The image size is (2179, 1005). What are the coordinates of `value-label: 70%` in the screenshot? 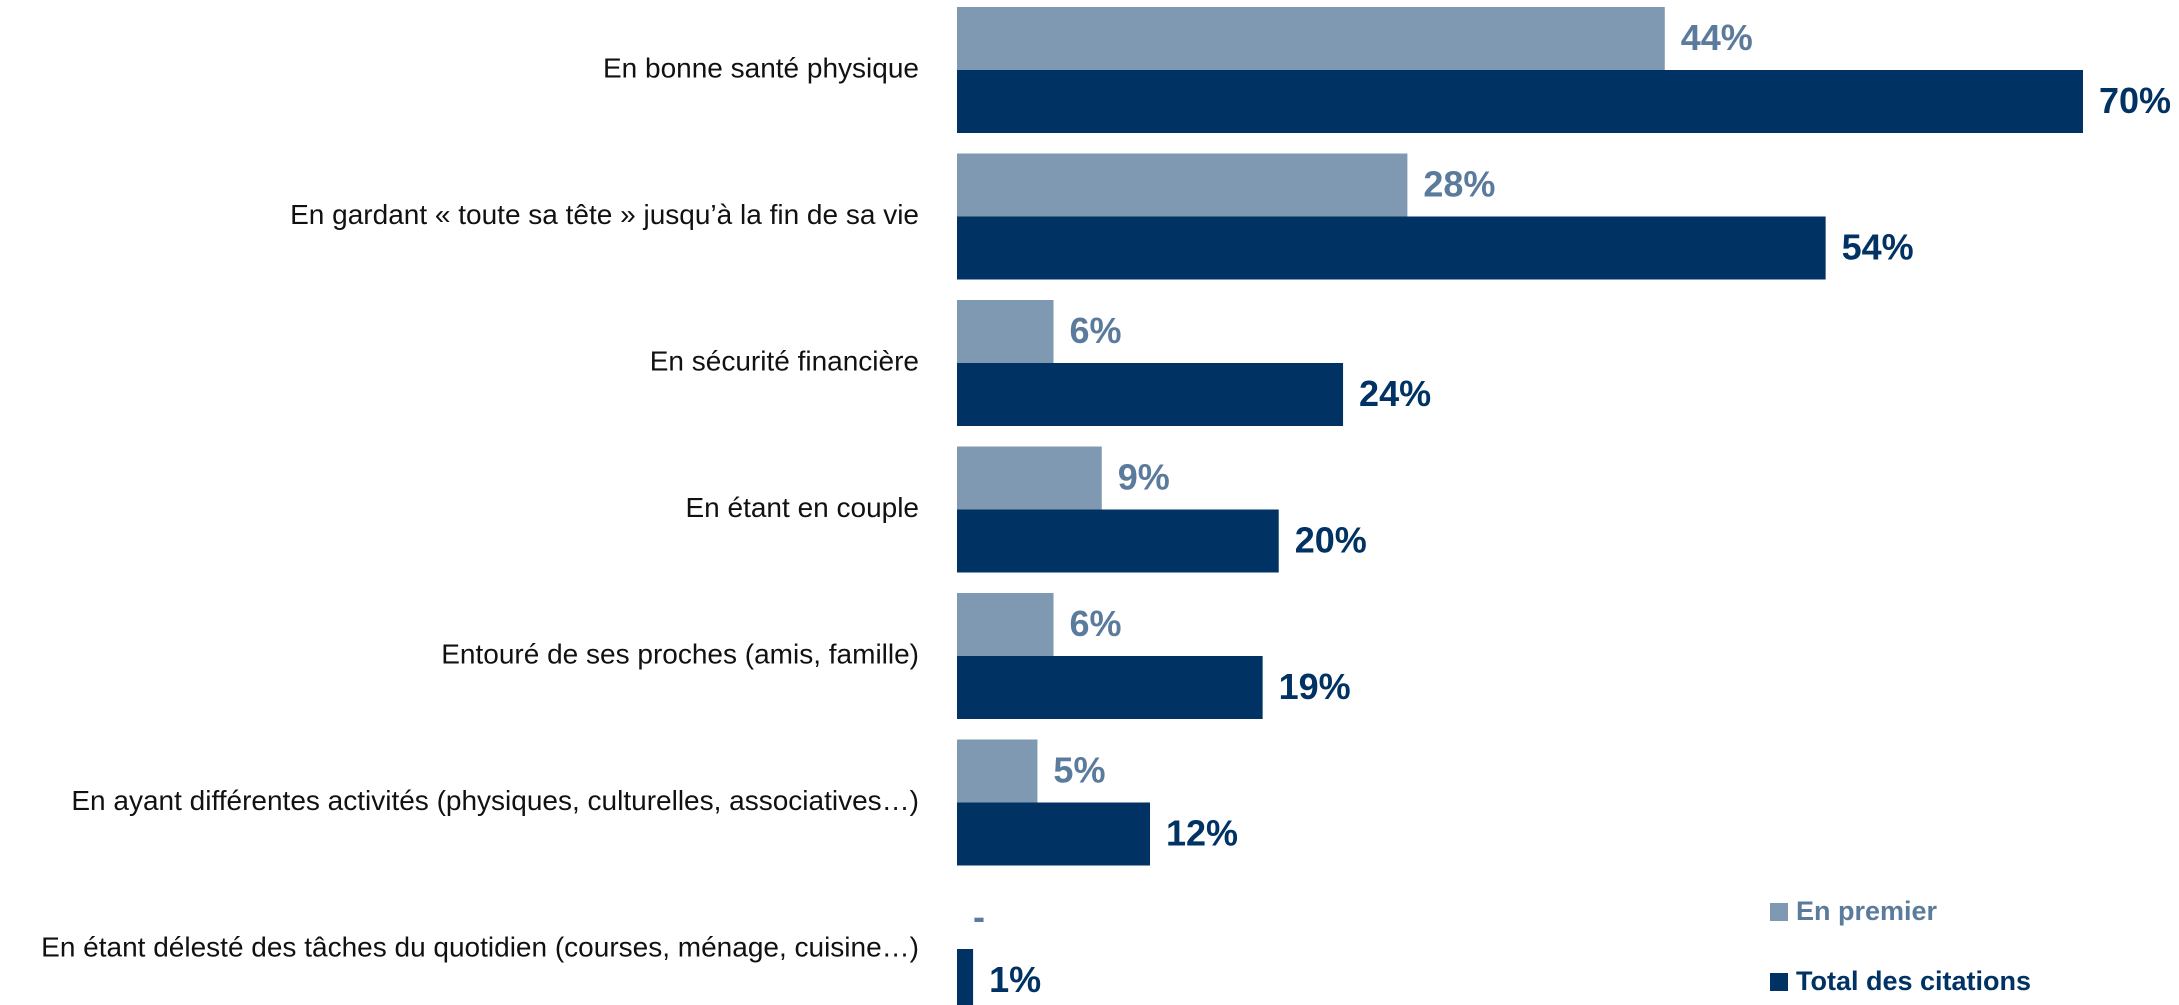 It's located at (2135, 100).